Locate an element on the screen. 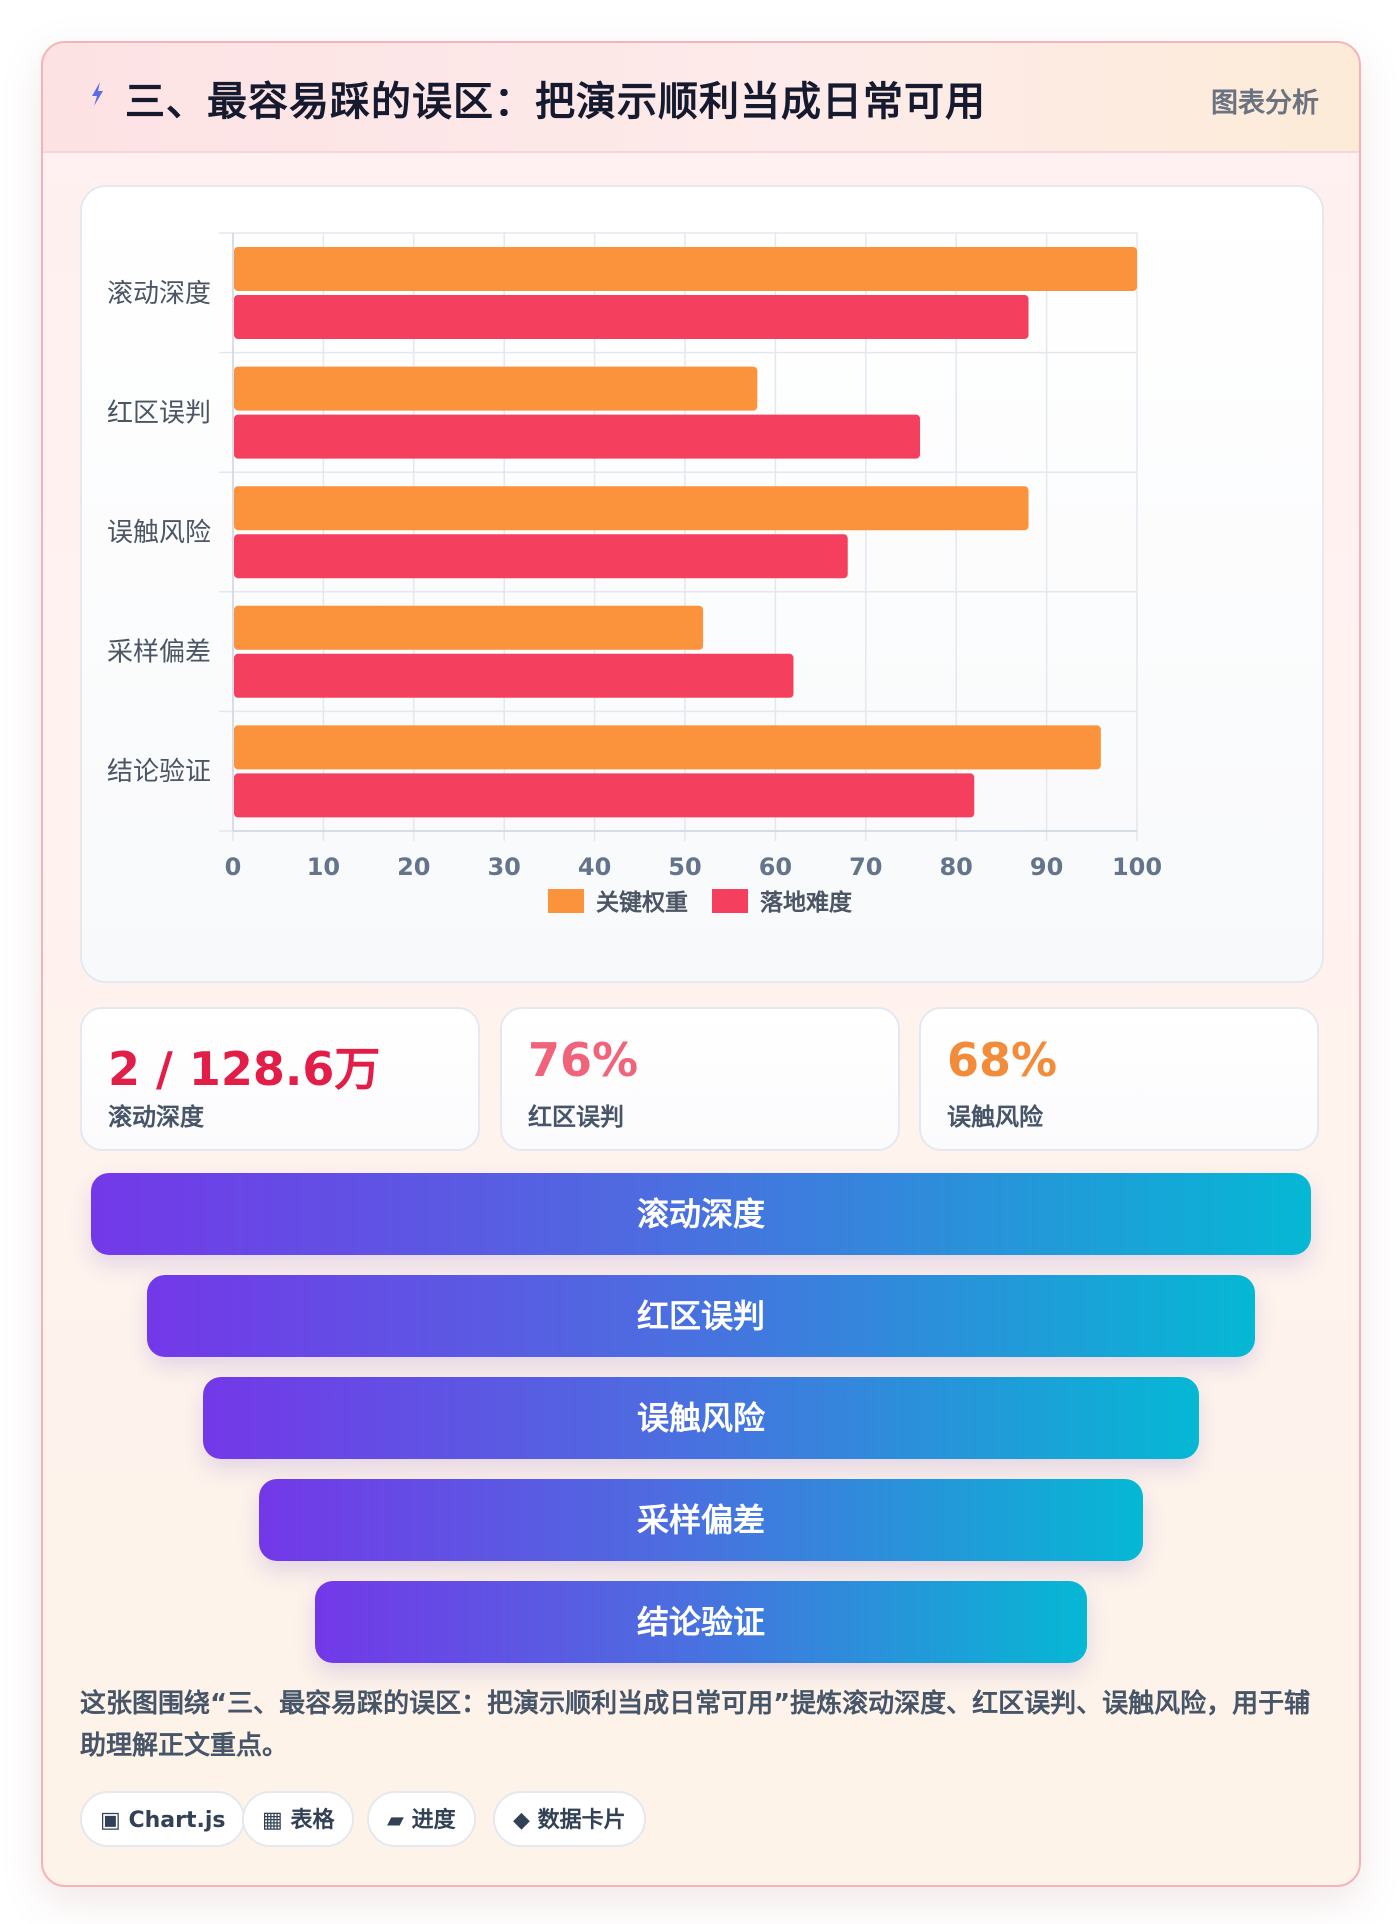 The height and width of the screenshot is (1924, 1400). legend-label: 落地难度 is located at coordinates (806, 902).